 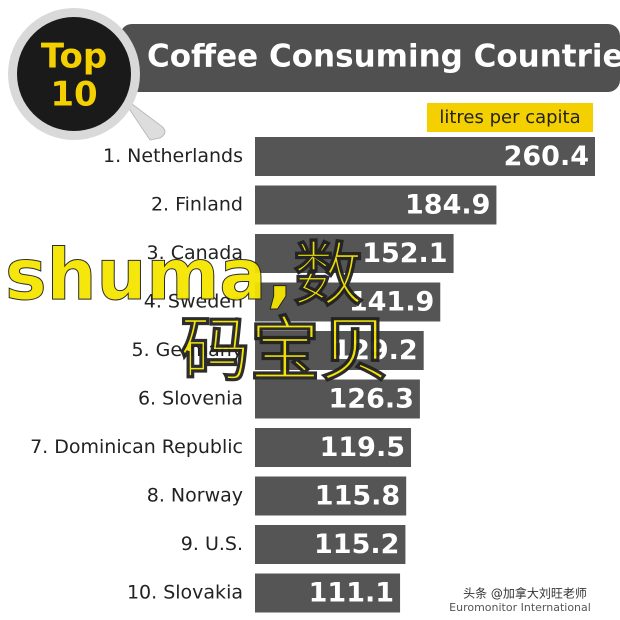 What do you see at coordinates (357, 496) in the screenshot?
I see `value-label: 115.8` at bounding box center [357, 496].